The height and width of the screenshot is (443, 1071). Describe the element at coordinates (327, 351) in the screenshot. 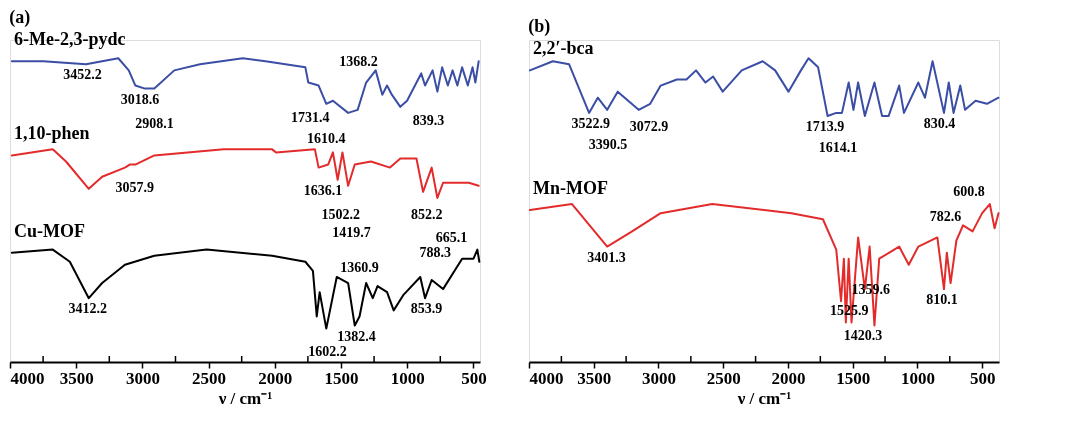

I see `annotation: 1602.2` at that location.